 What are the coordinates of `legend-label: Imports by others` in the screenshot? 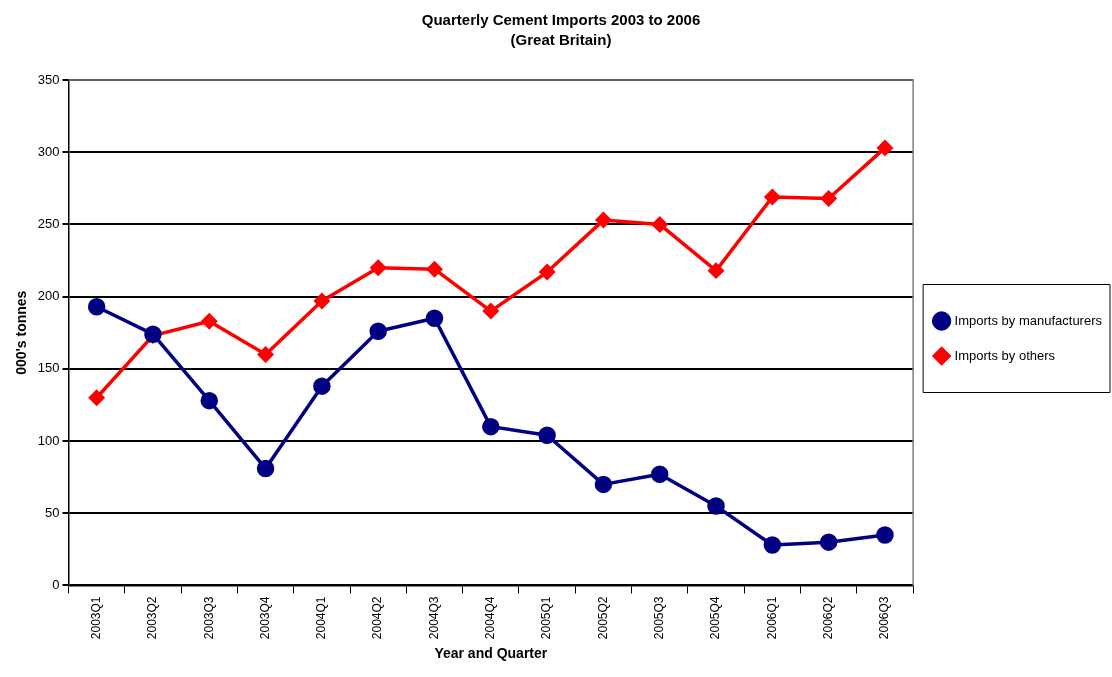 It's located at (1005, 355).